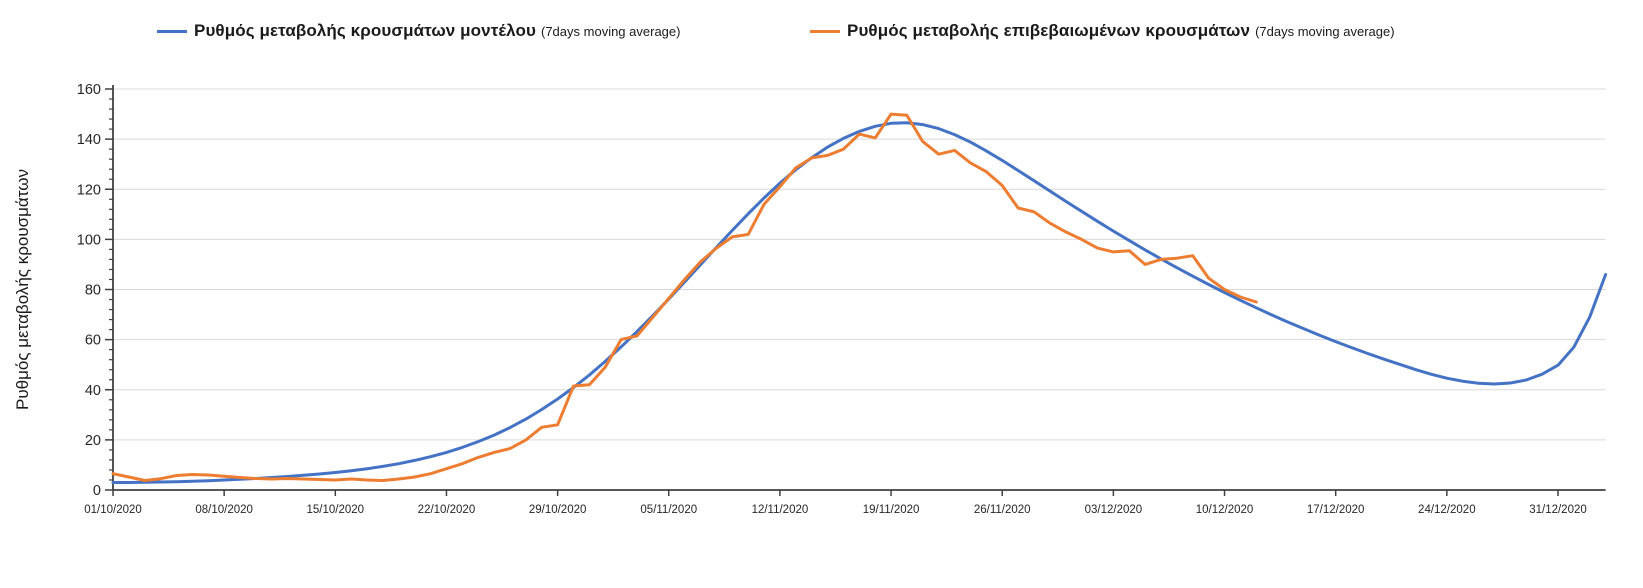  I want to click on x-tick-label: 24/12/2020, so click(1447, 510).